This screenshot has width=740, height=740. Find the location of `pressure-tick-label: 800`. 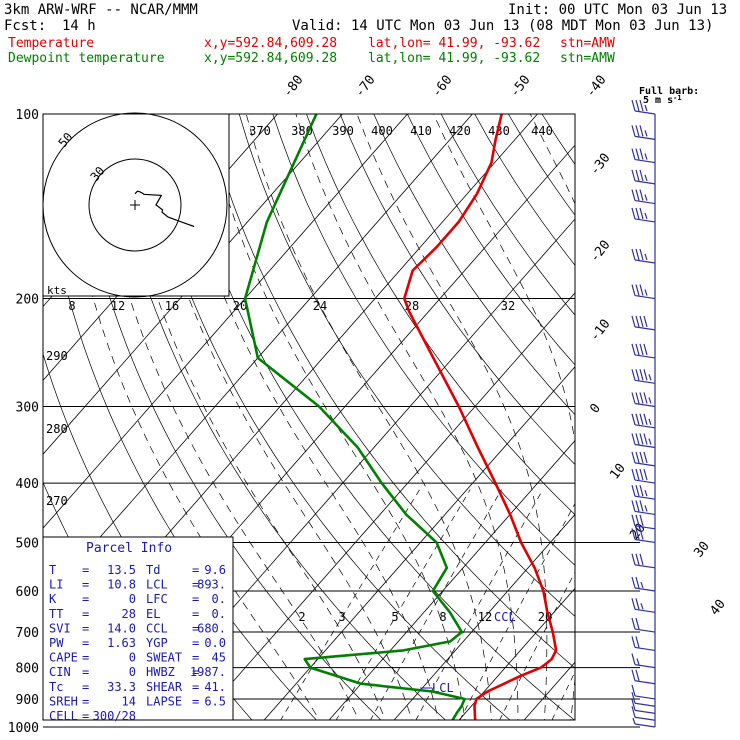

pressure-tick-label: 800 is located at coordinates (27, 669).